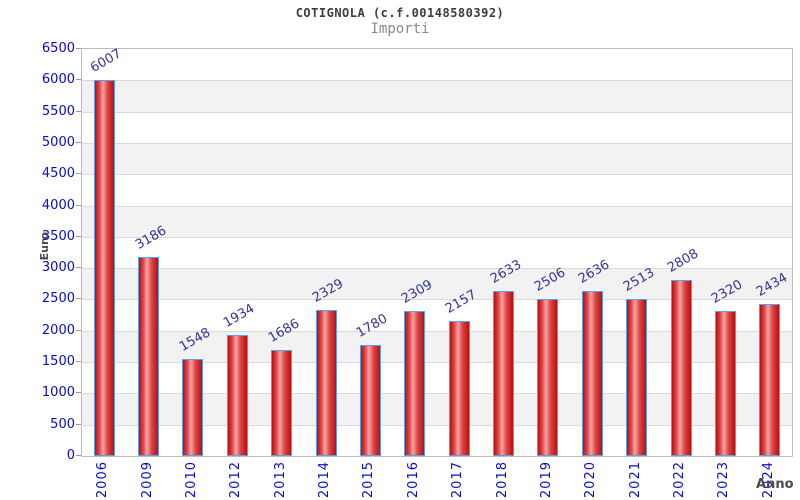  I want to click on y-tick-label: 2500, so click(58, 299).